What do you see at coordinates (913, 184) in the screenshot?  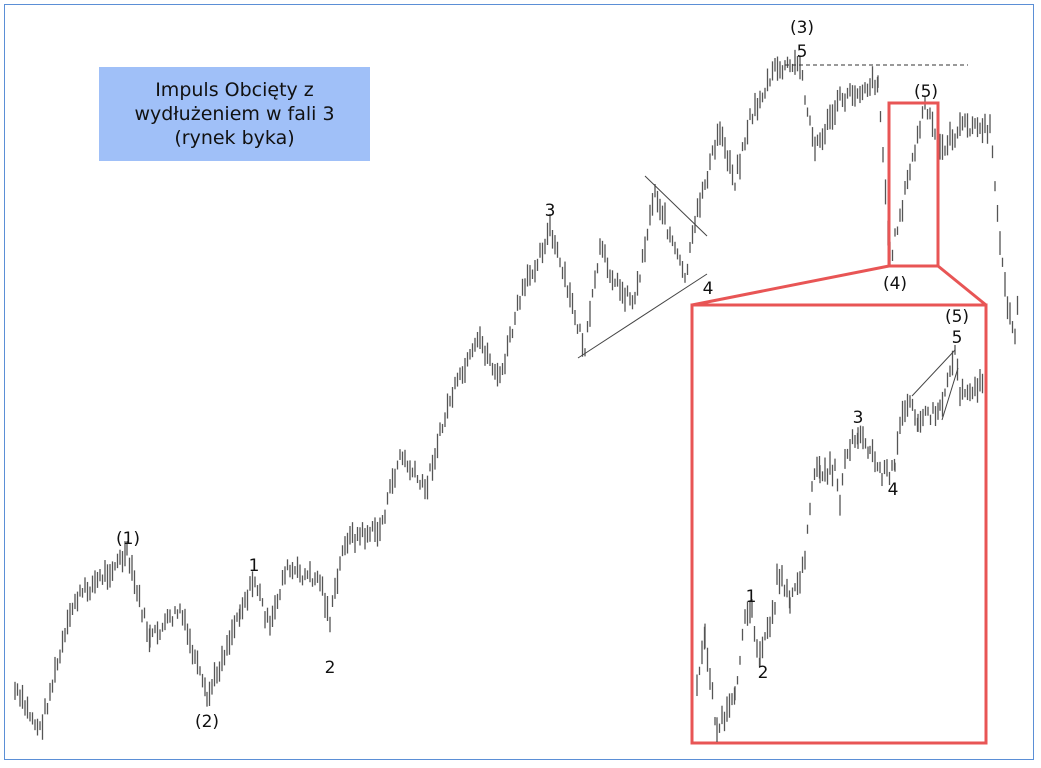 I see `wave5-highlight-box` at bounding box center [913, 184].